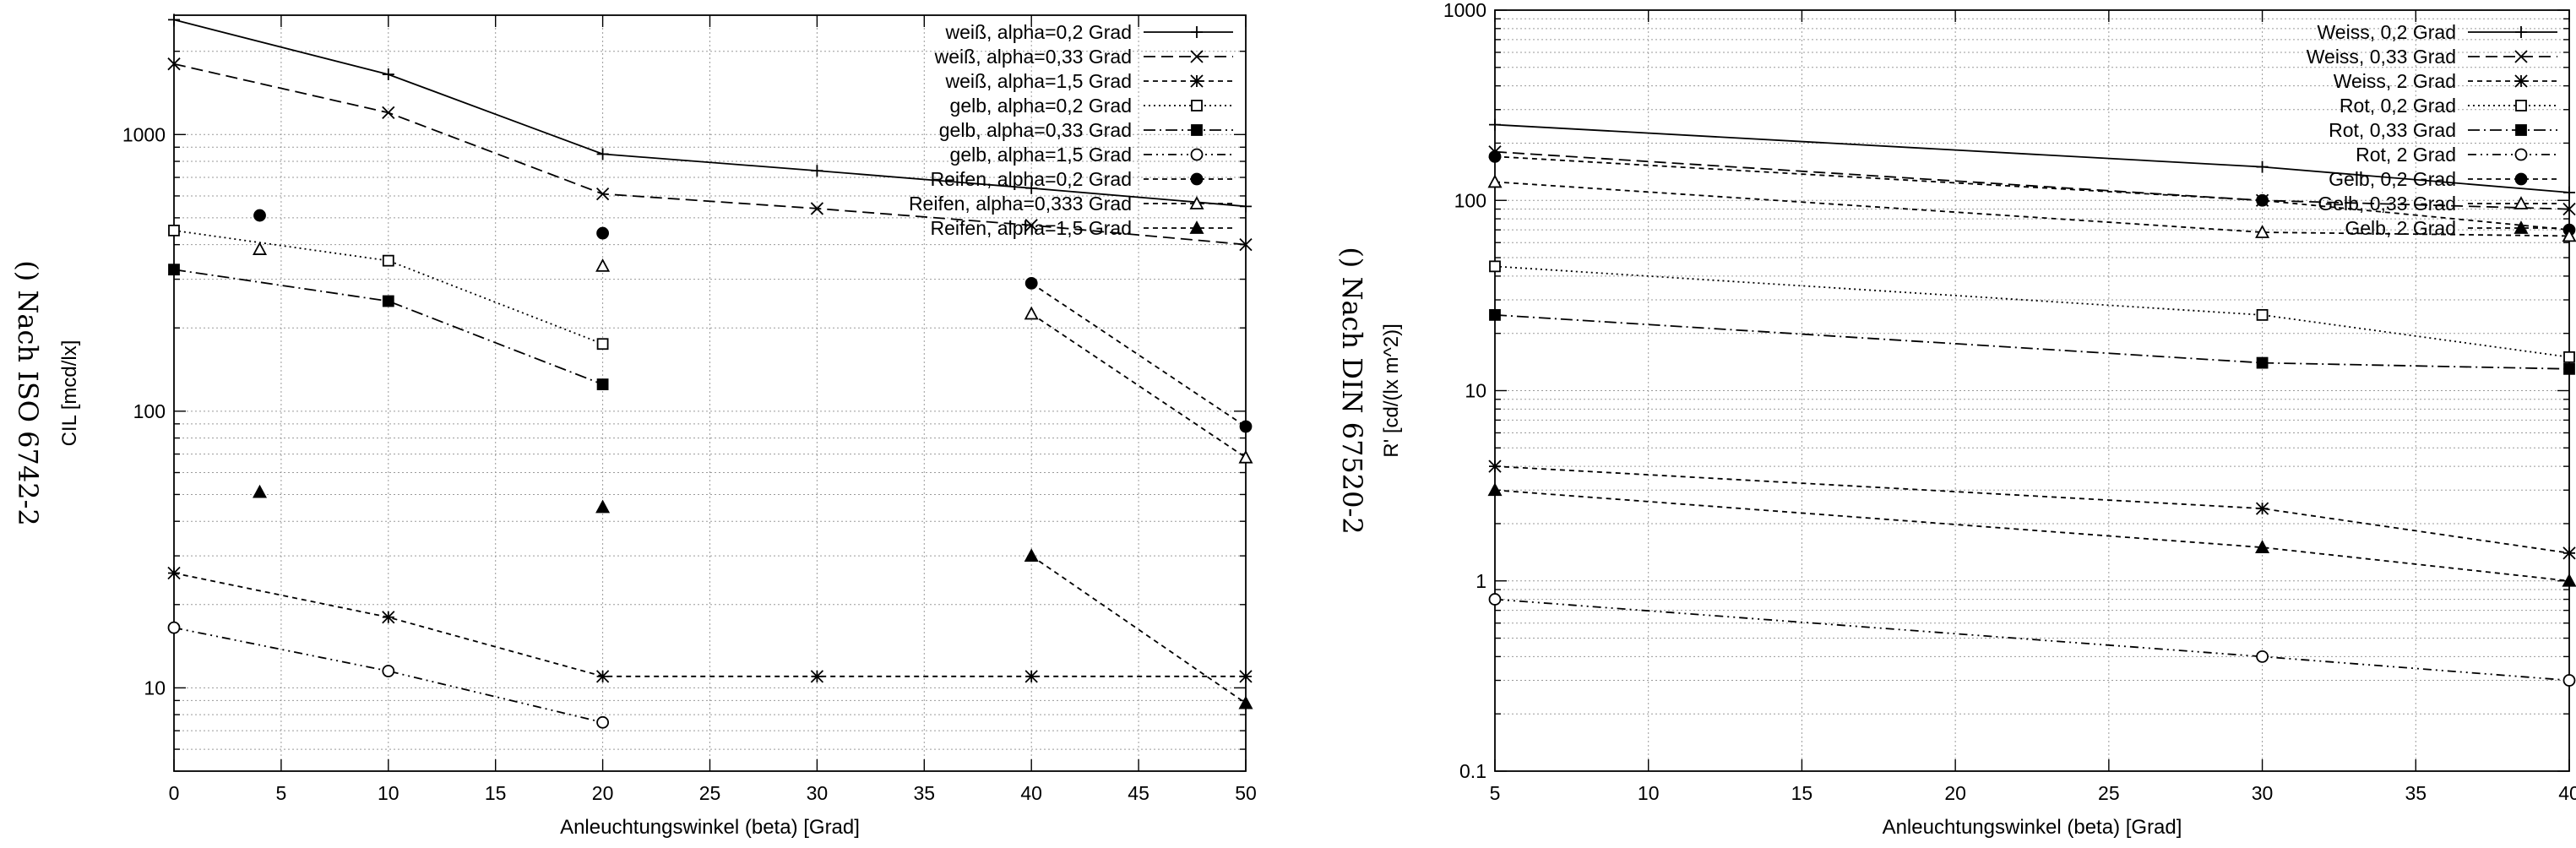 Image resolution: width=2576 pixels, height=848 pixels. What do you see at coordinates (28, 393) in the screenshot?
I see `figure-caption: () Nach ISO 6742-2` at bounding box center [28, 393].